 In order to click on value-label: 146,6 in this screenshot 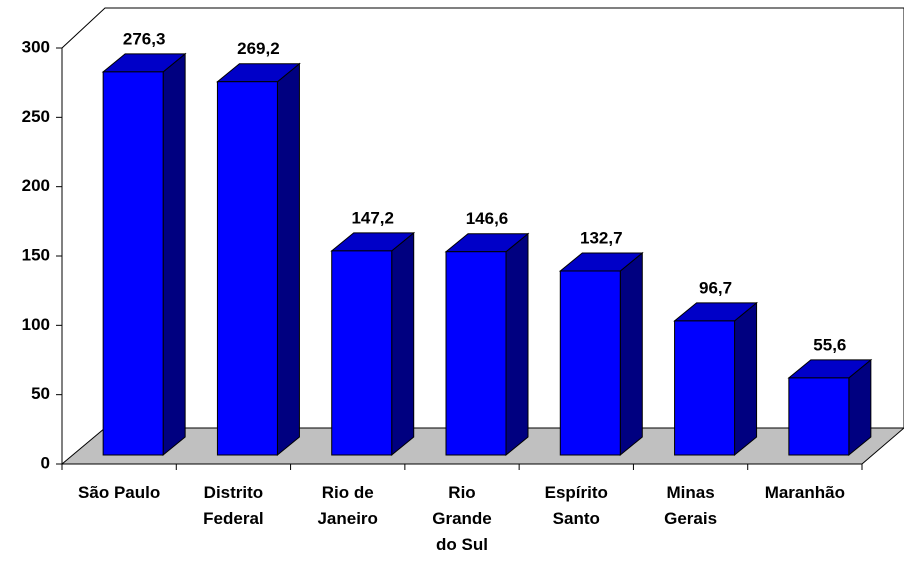, I will do `click(487, 218)`.